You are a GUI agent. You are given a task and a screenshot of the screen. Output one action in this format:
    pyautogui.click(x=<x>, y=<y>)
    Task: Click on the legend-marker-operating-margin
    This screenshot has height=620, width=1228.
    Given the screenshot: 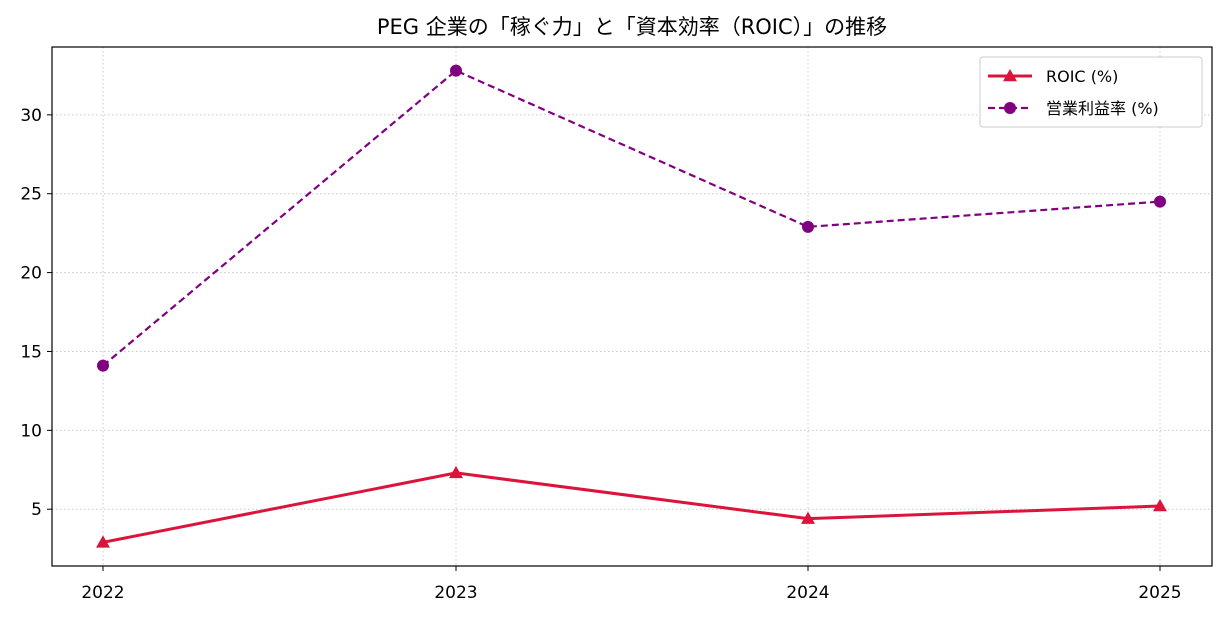 What is the action you would take?
    pyautogui.click(x=1010, y=108)
    